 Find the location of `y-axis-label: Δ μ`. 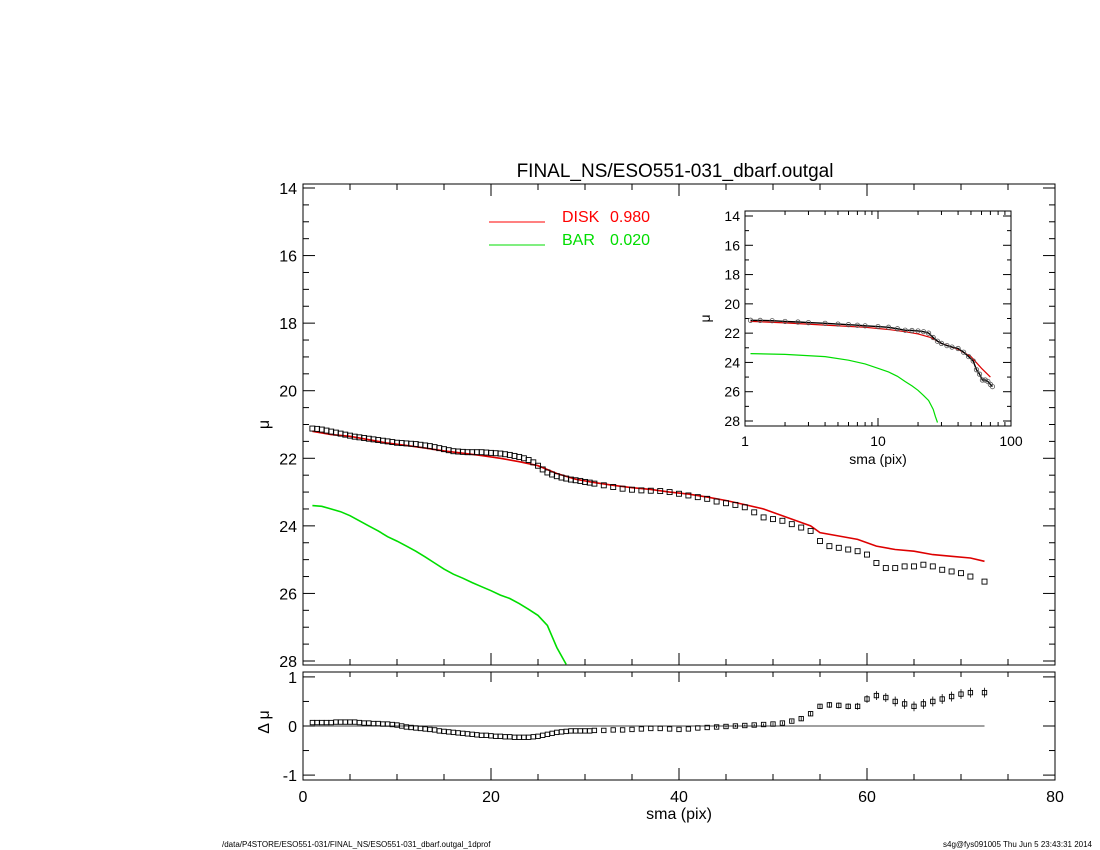

y-axis-label: Δ μ is located at coordinates (264, 721).